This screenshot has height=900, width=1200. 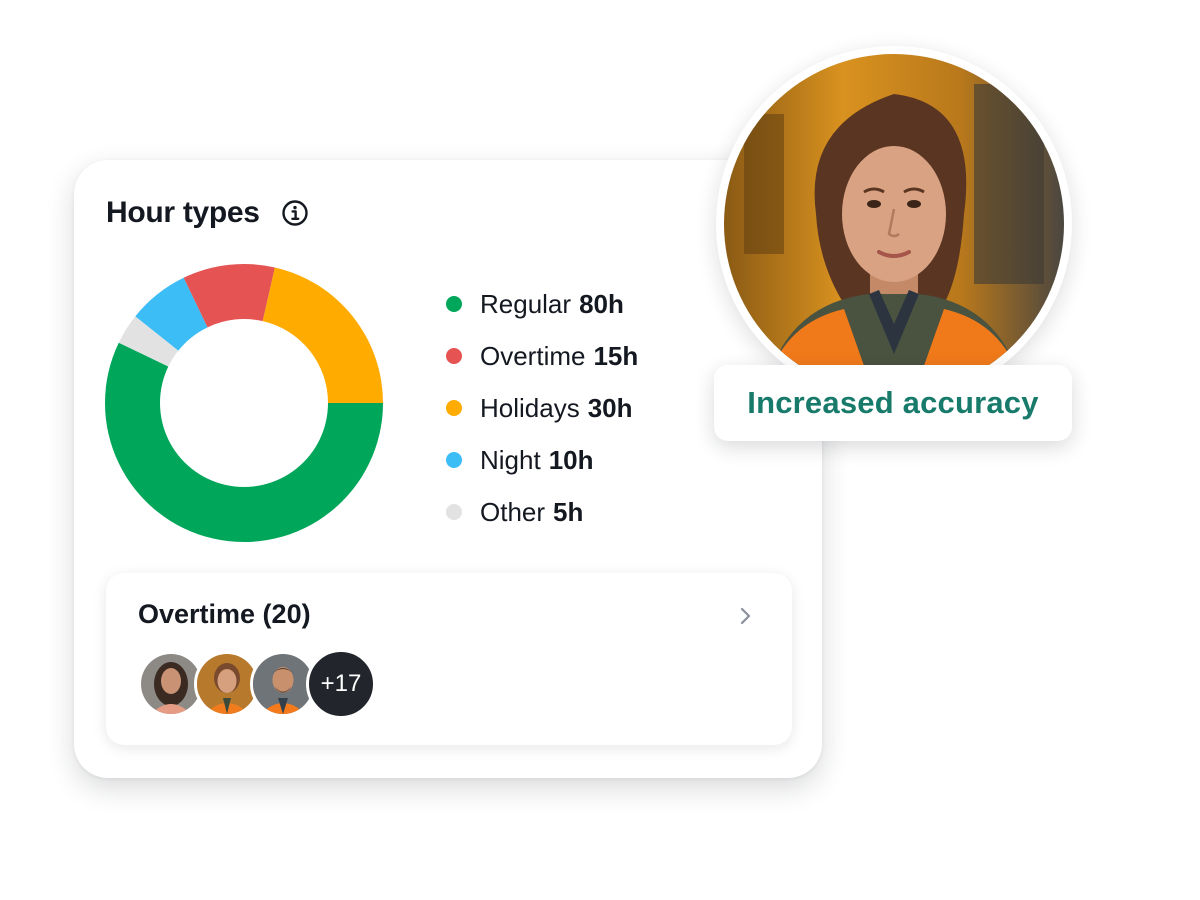 What do you see at coordinates (616, 355) in the screenshot?
I see `legend-value: 15h` at bounding box center [616, 355].